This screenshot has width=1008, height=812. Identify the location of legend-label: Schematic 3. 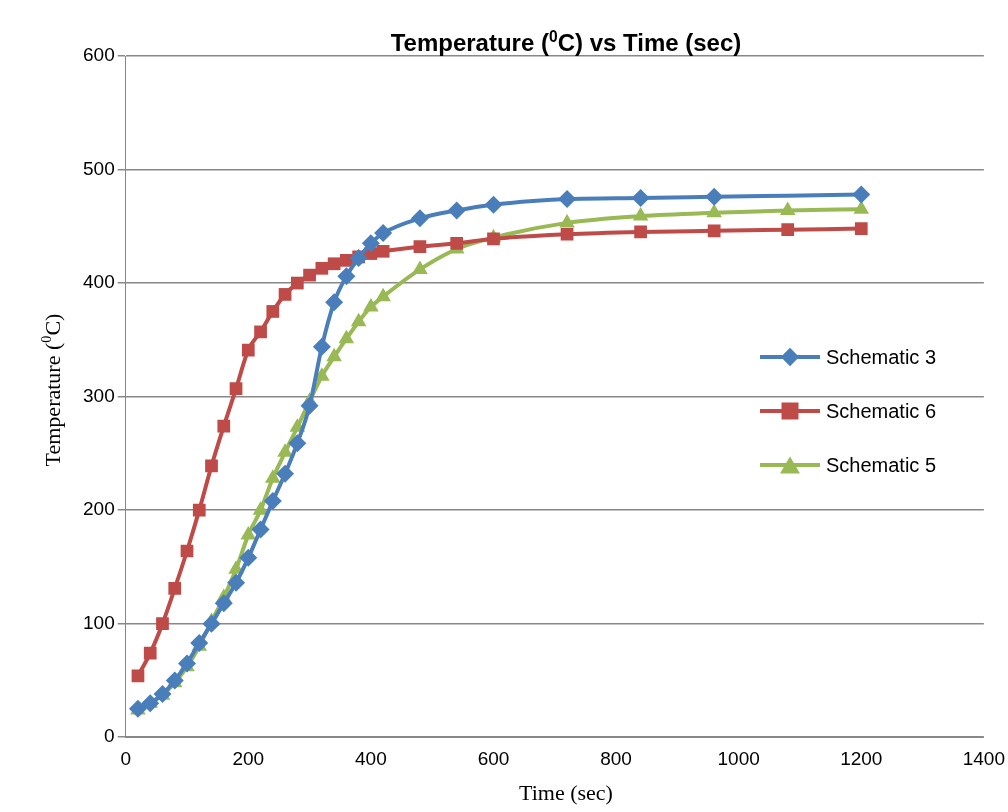
(881, 357).